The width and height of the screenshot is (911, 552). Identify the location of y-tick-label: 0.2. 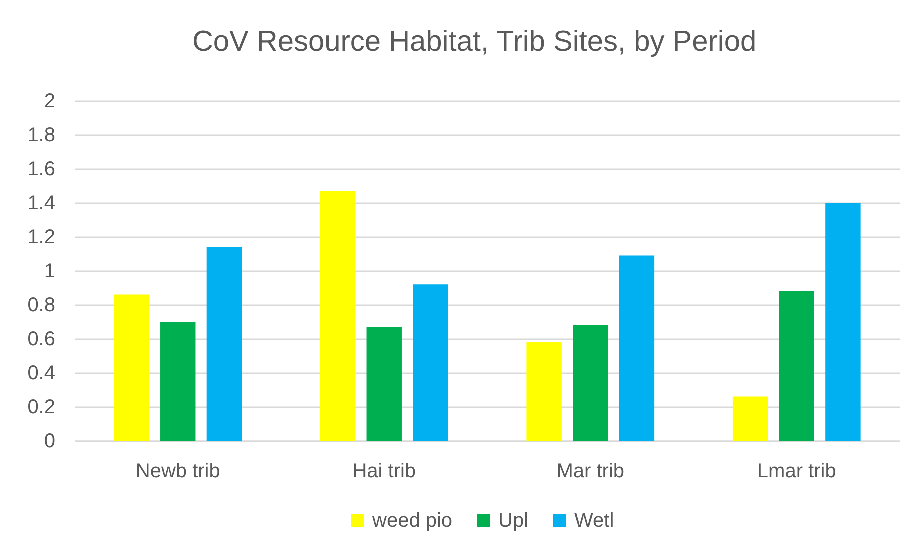
(42, 407).